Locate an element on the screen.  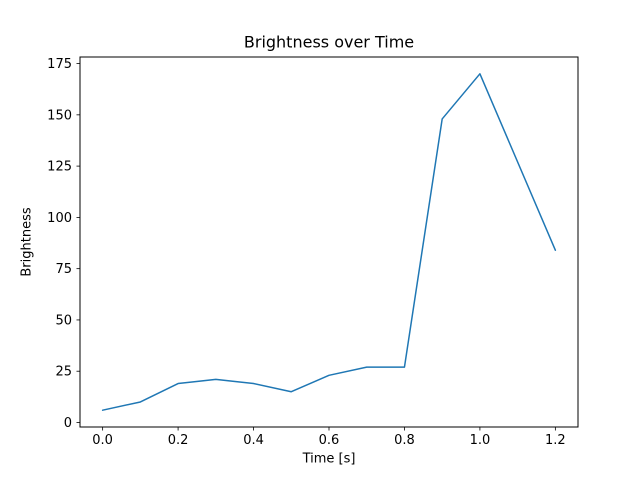
y-tick-label: 75 is located at coordinates (63, 269).